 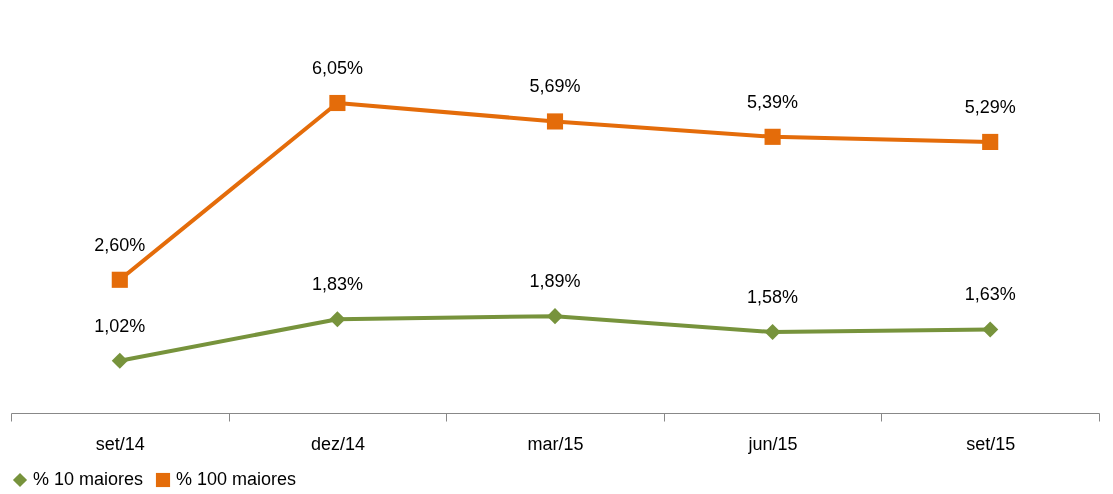 What do you see at coordinates (773, 101) in the screenshot?
I see `data-label: 5,39%` at bounding box center [773, 101].